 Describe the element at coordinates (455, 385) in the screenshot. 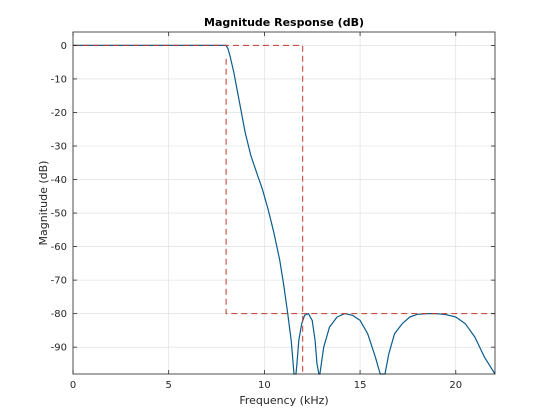

I see `x-tick-label: 20` at that location.